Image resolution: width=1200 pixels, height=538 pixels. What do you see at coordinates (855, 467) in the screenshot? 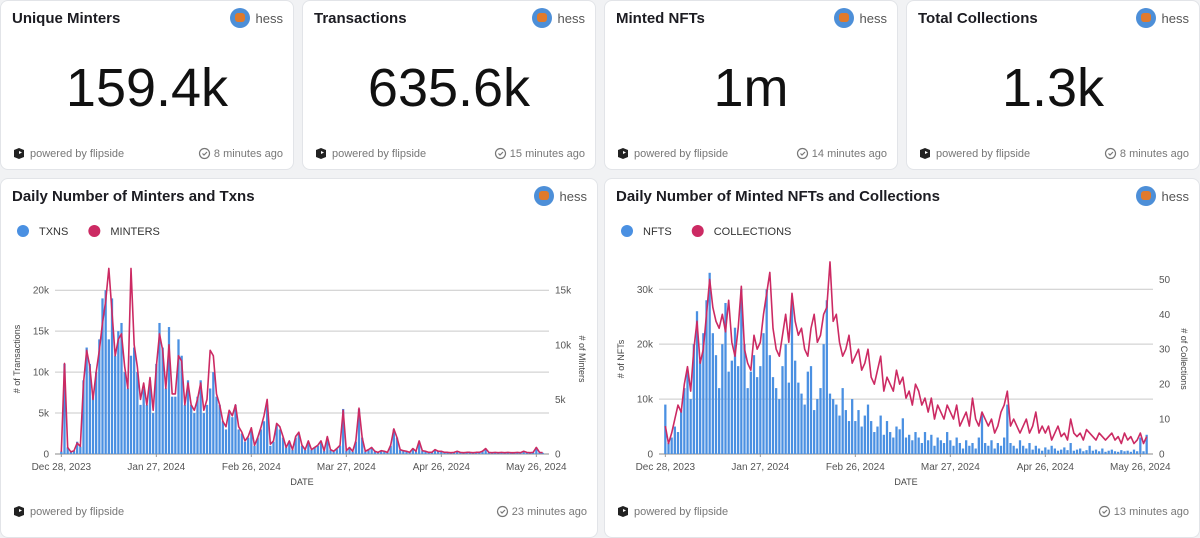
I see `x-tick-label: Feb 26, 2024` at bounding box center [855, 467].